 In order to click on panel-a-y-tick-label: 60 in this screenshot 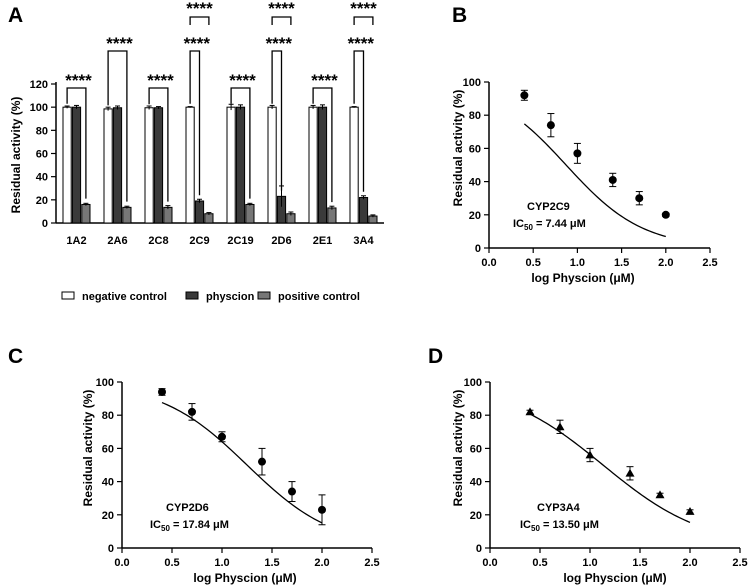, I will do `click(42, 155)`.